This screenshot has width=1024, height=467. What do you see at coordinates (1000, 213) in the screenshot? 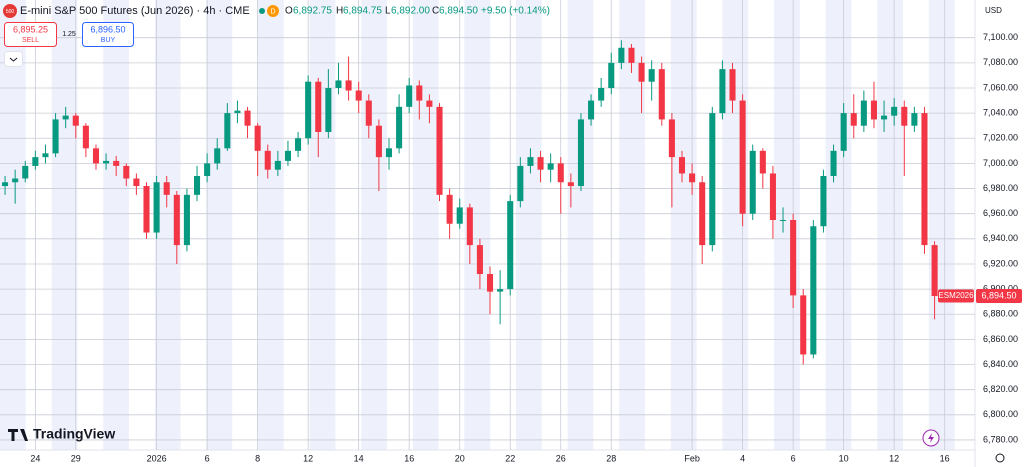
I see `y-tick-label: 6,960.00` at bounding box center [1000, 213].